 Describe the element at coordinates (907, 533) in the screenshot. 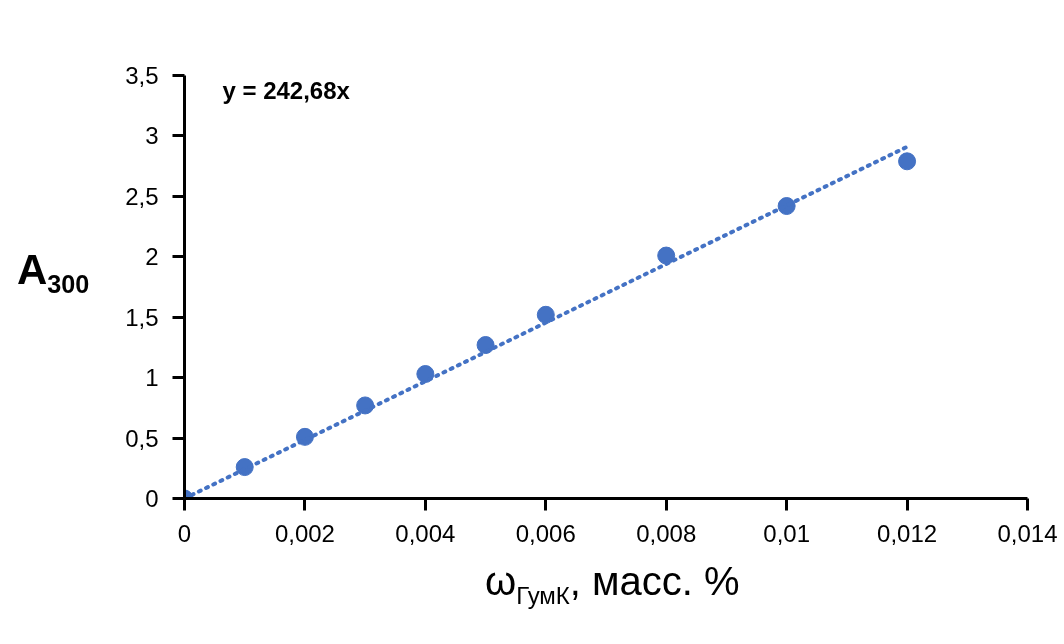

I see `x-tick-label: 0,012` at that location.